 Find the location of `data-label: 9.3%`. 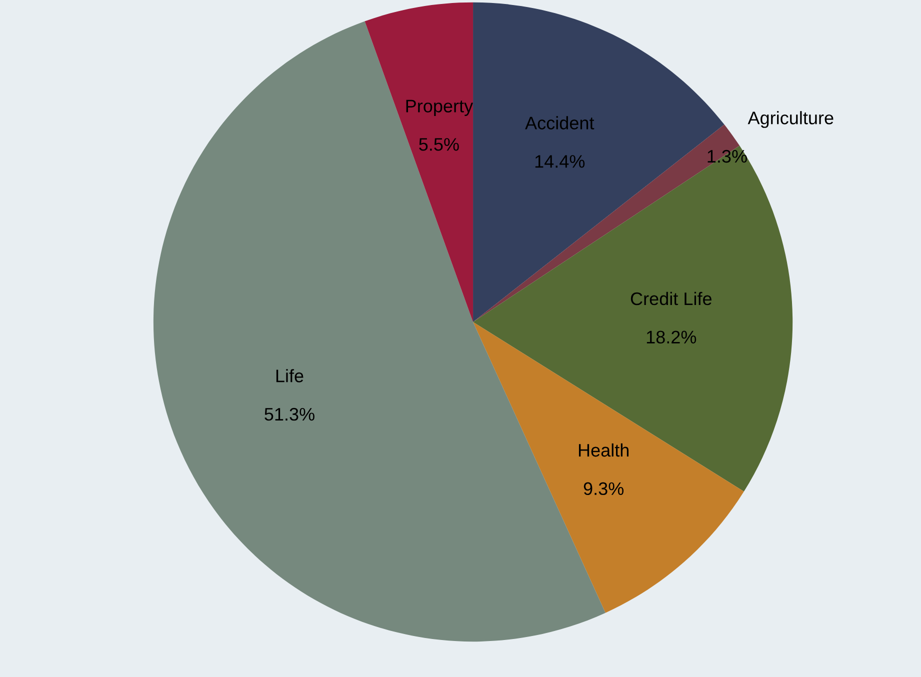

data-label: 9.3% is located at coordinates (604, 489).